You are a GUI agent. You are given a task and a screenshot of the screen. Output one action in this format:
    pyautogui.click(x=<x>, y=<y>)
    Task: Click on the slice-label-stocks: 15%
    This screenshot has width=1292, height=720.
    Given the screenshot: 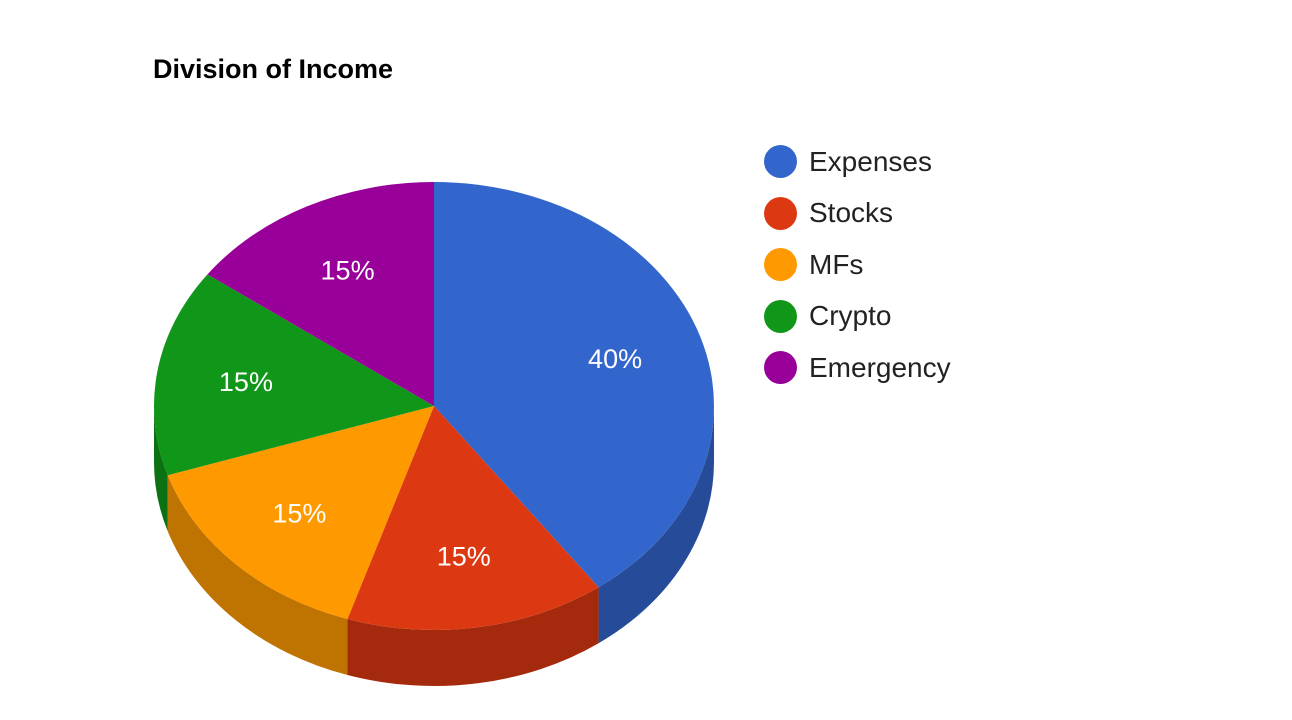 What is the action you would take?
    pyautogui.click(x=464, y=556)
    